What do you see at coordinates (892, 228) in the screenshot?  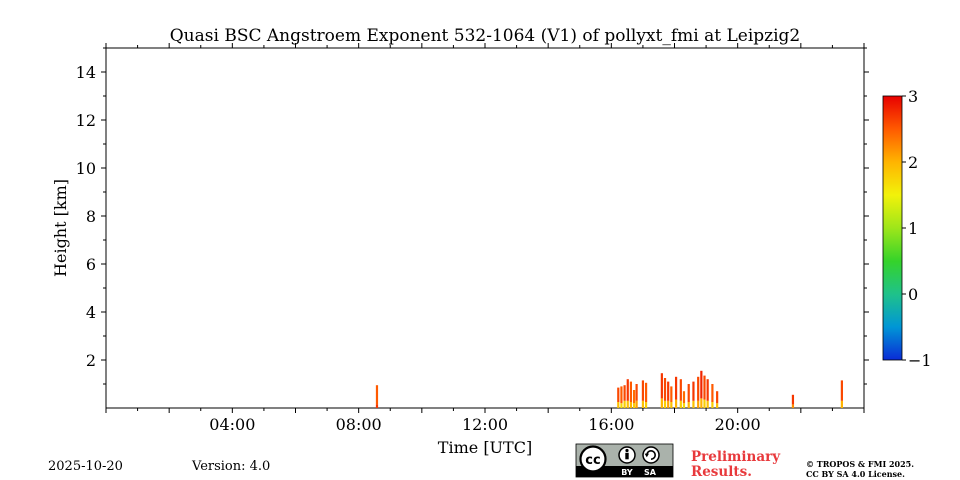 I see `colorbar` at bounding box center [892, 228].